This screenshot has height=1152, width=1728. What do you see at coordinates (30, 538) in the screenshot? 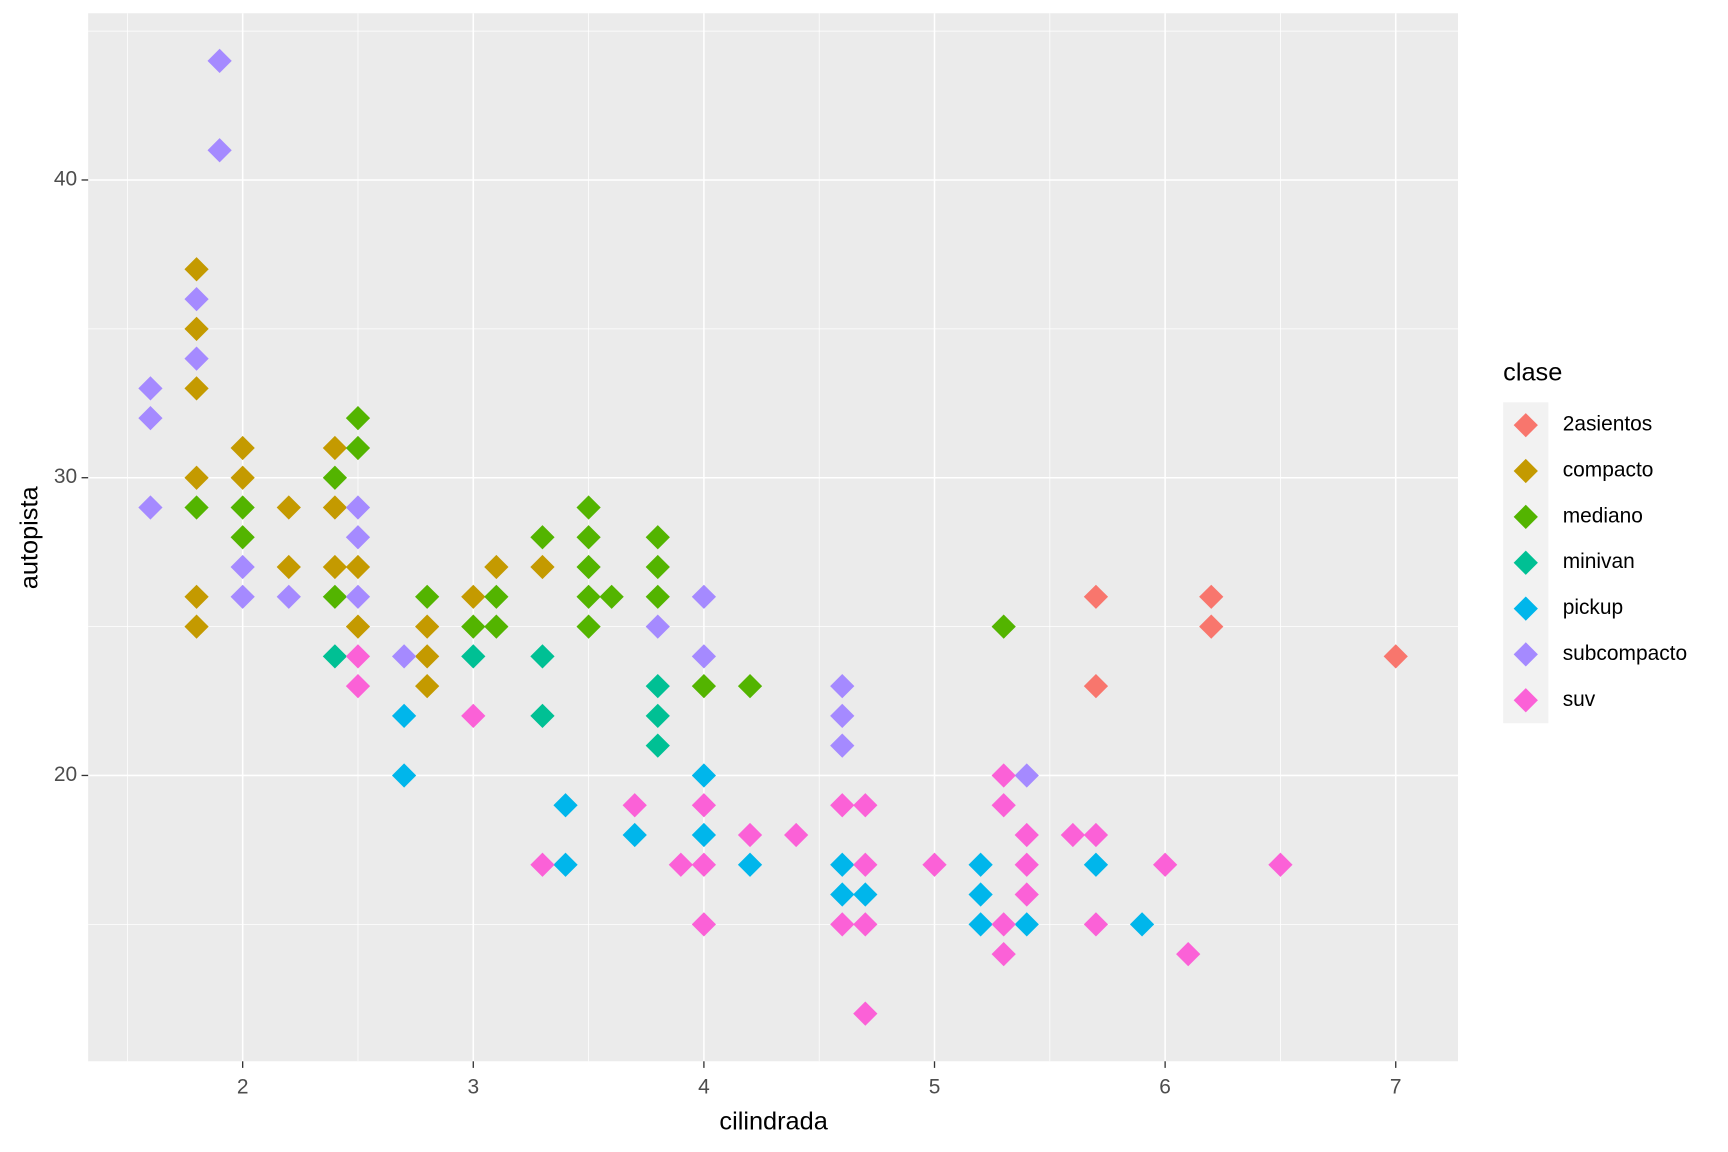
I see `y-axis-title: autopista` at bounding box center [30, 538].